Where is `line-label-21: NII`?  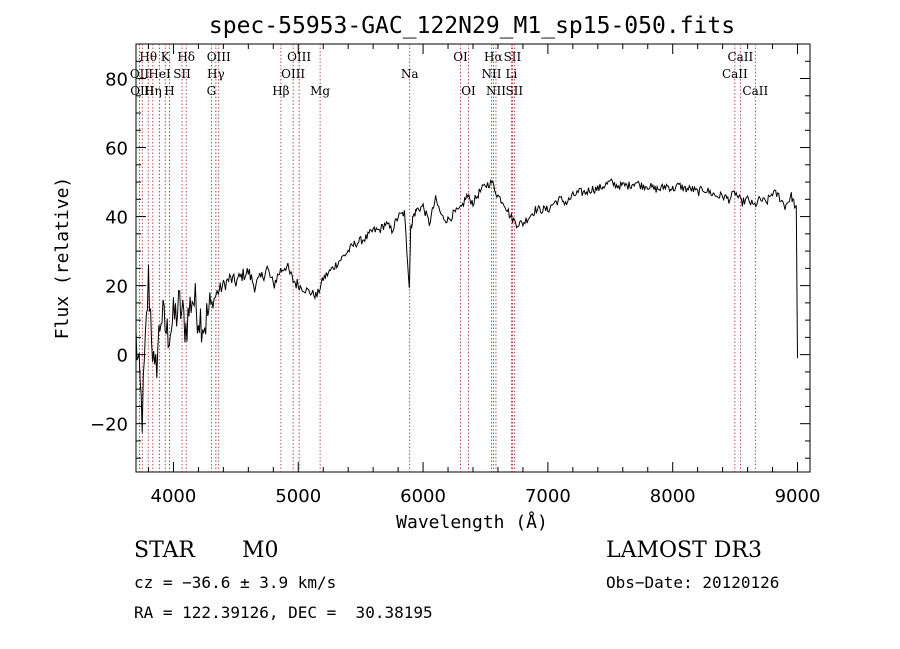
line-label-21: NII is located at coordinates (496, 91).